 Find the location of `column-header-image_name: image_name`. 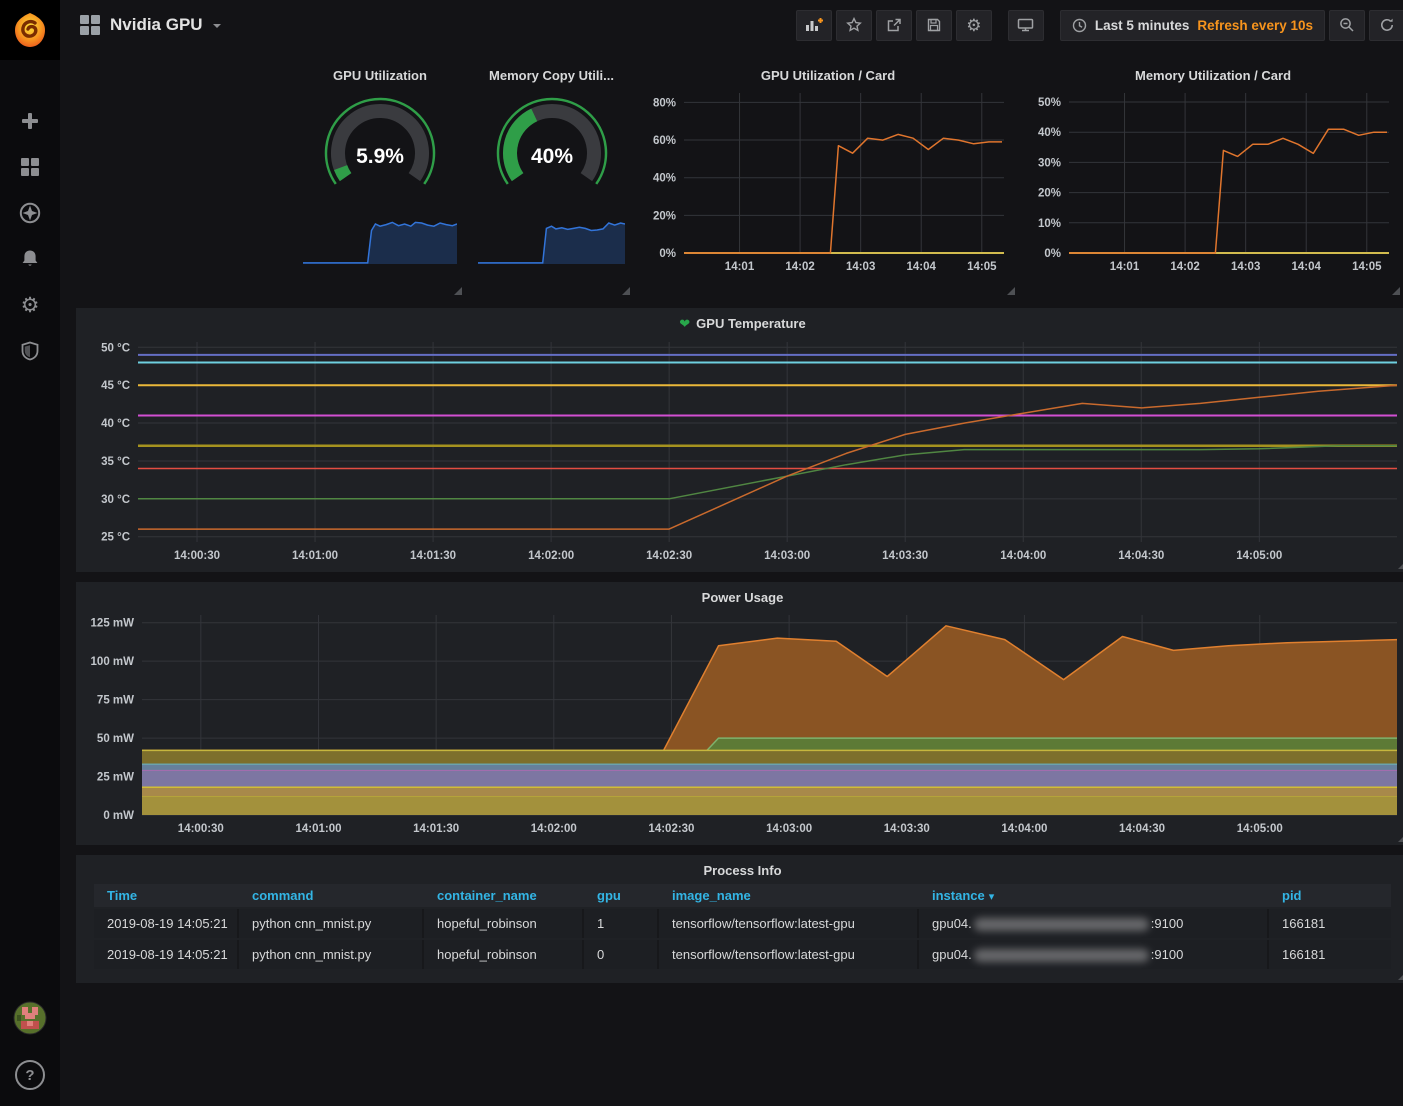

column-header-image_name: image_name is located at coordinates (789, 895).